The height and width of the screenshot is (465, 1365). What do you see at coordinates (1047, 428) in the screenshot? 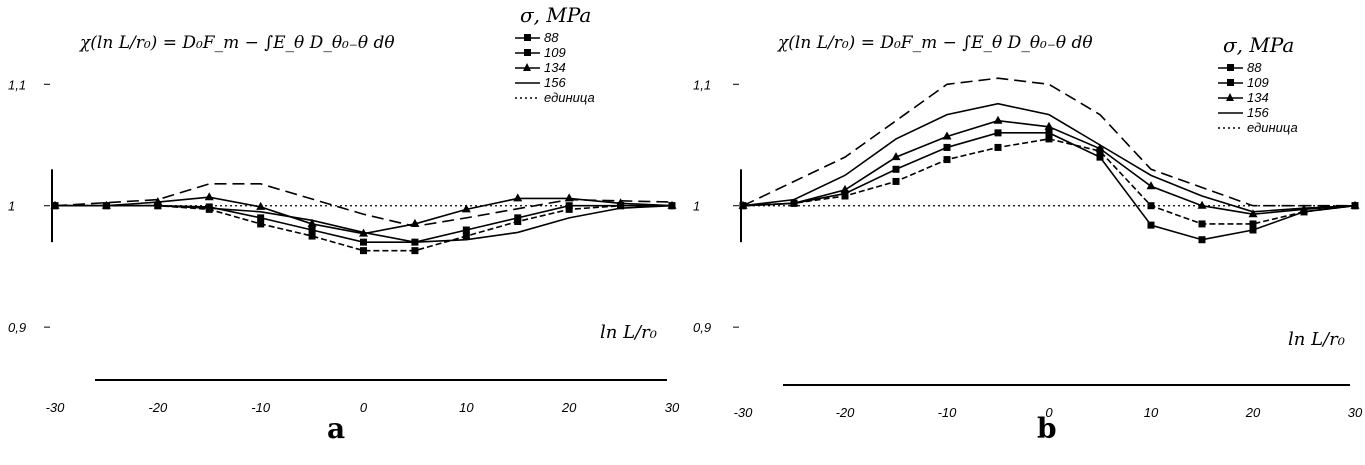
I see `panel-label-b: b` at bounding box center [1047, 428].